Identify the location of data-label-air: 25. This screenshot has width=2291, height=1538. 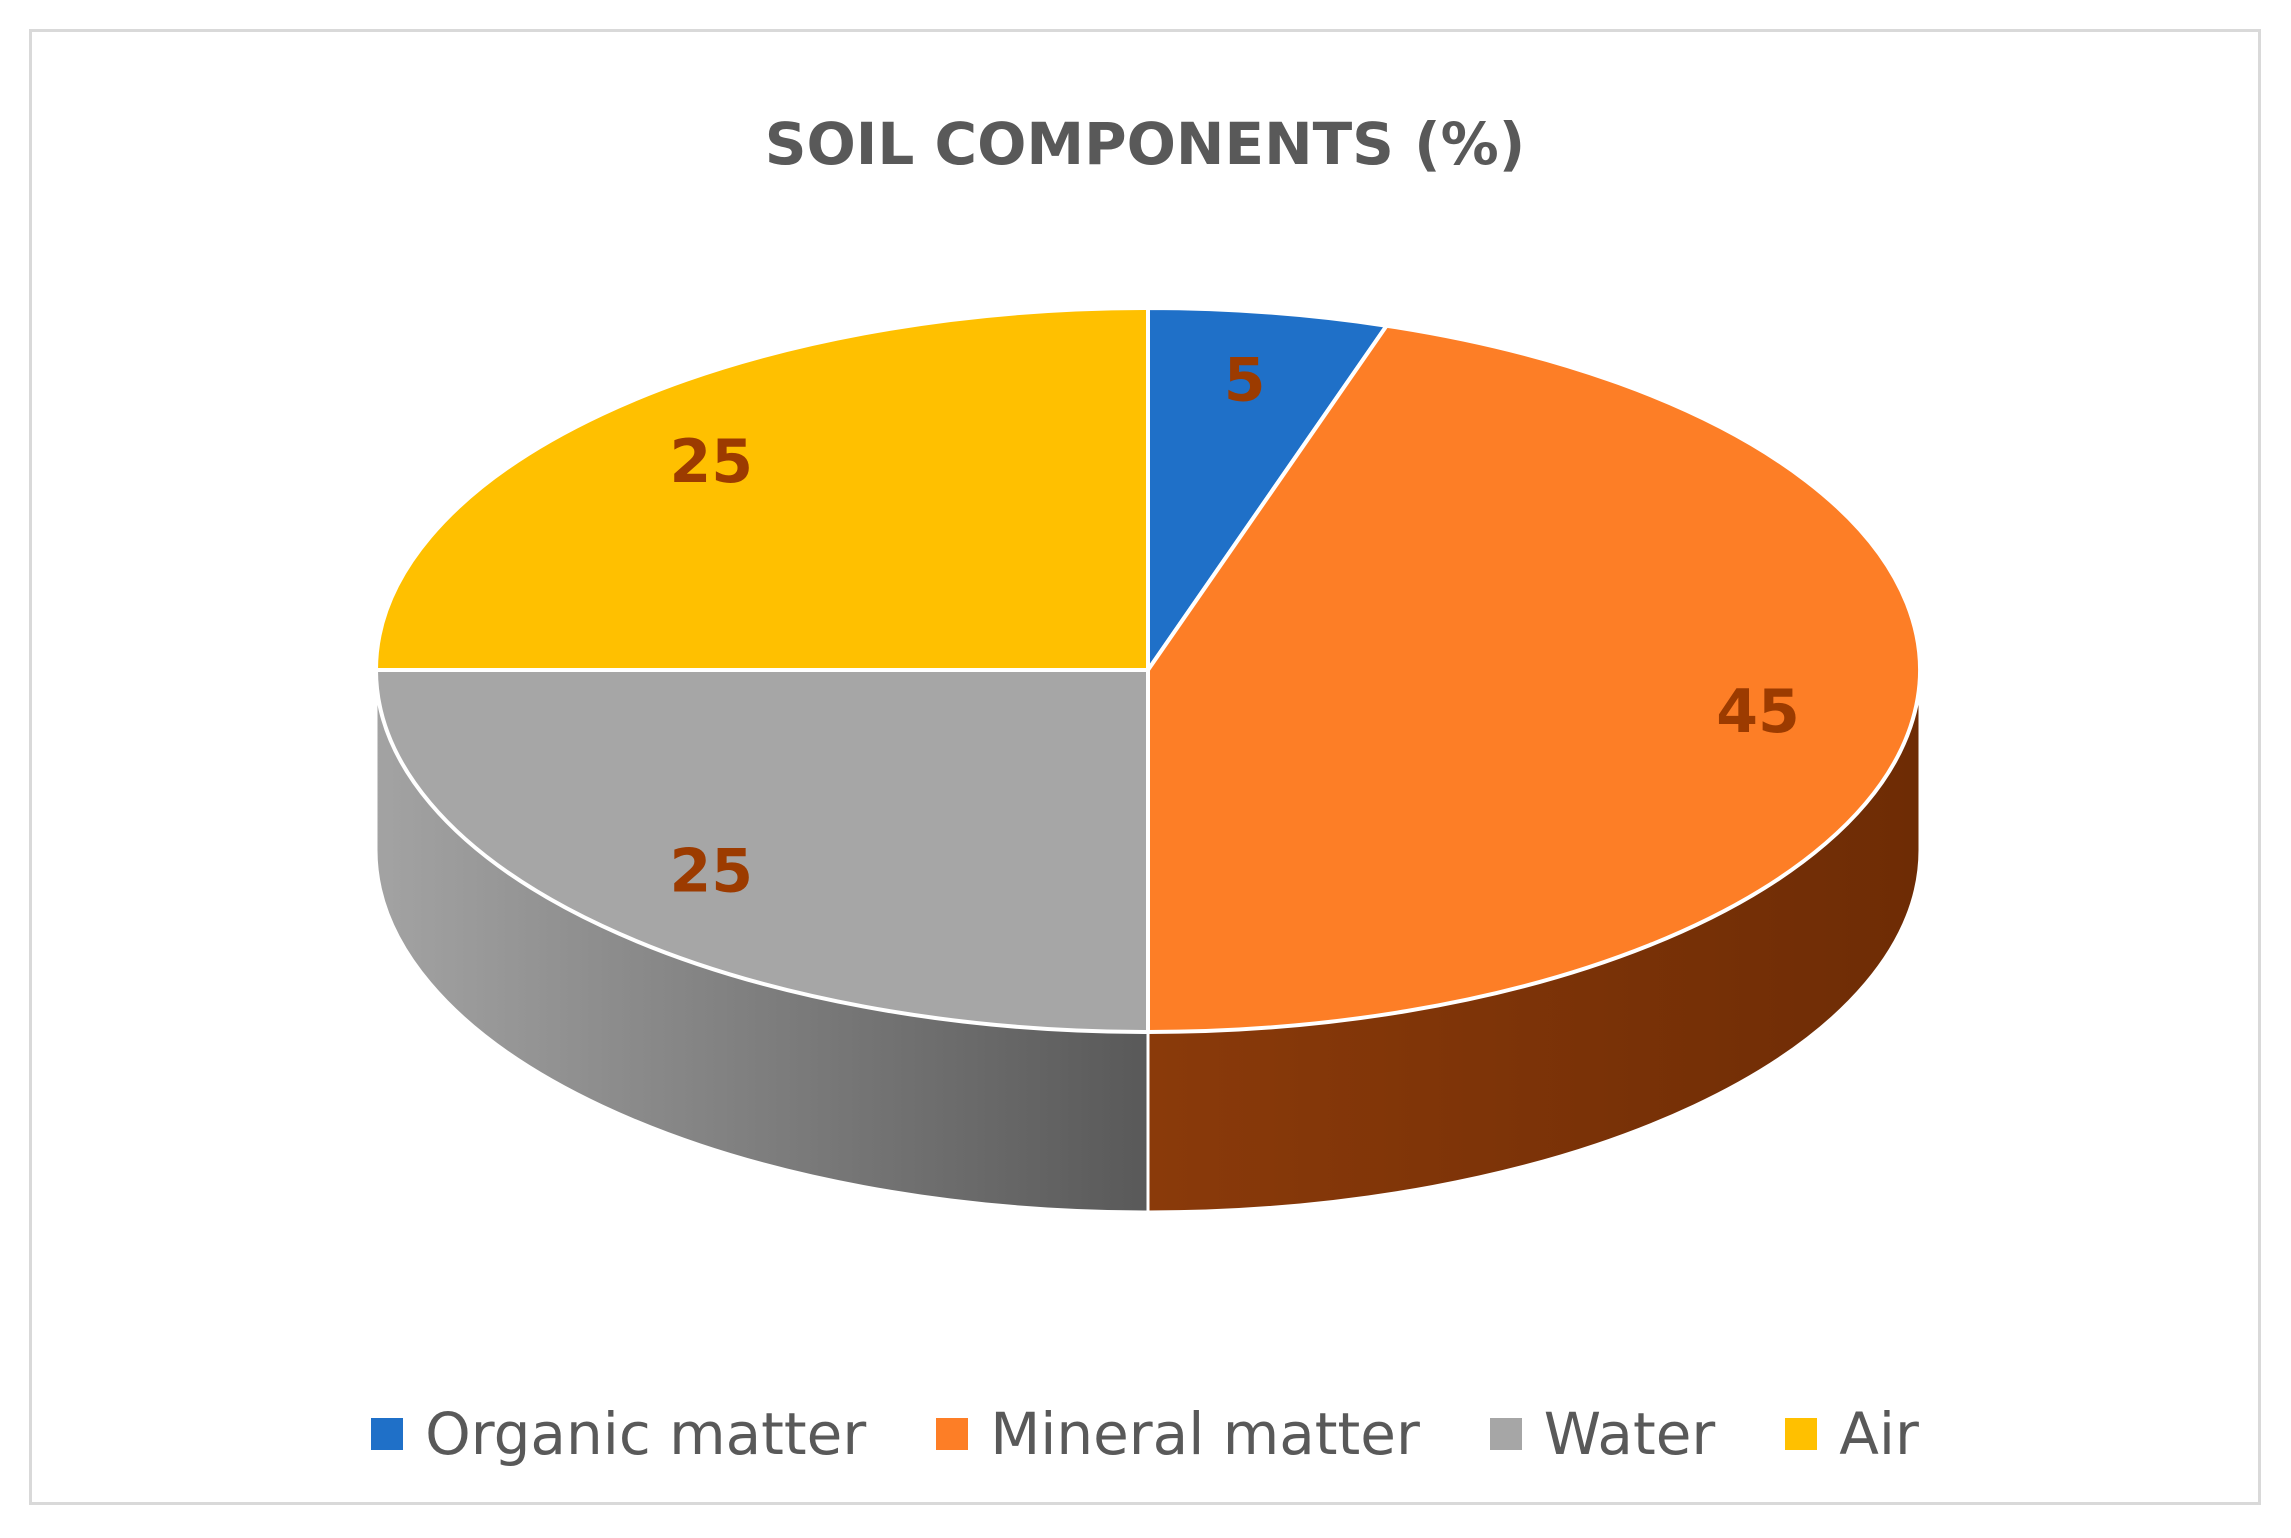
(712, 462).